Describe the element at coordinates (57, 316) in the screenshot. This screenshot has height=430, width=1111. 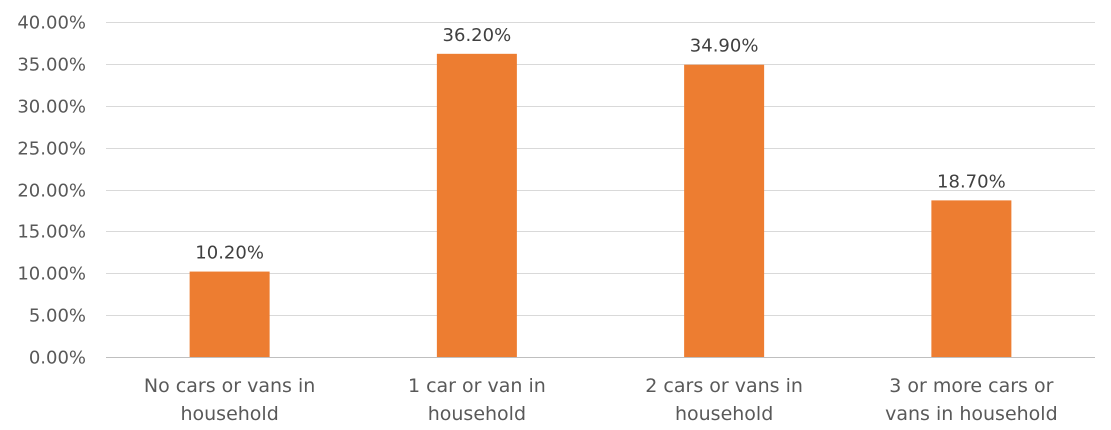
I see `y-tick-label: 5.00%` at that location.